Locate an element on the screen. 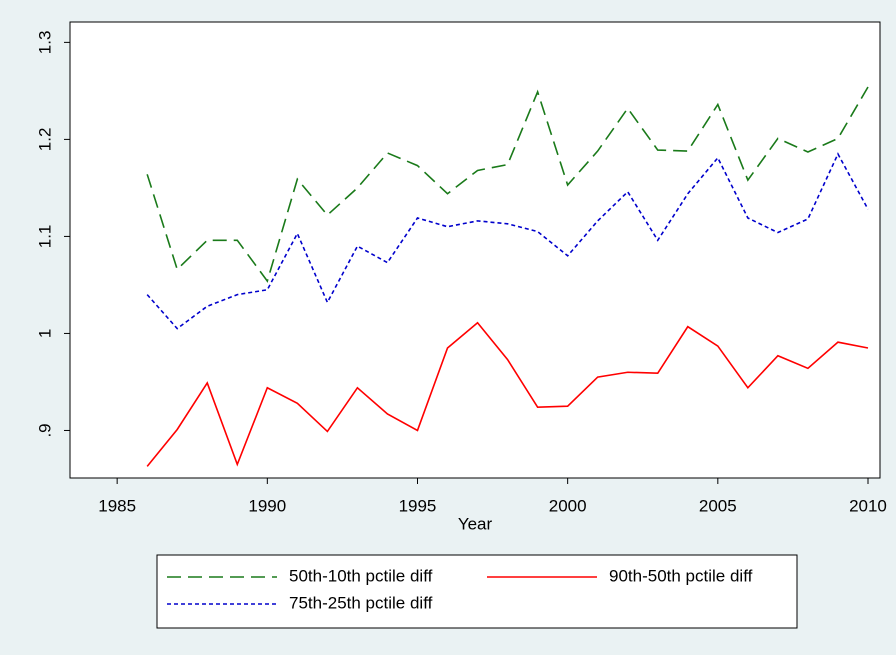  x-axis-title: Year is located at coordinates (475, 523).